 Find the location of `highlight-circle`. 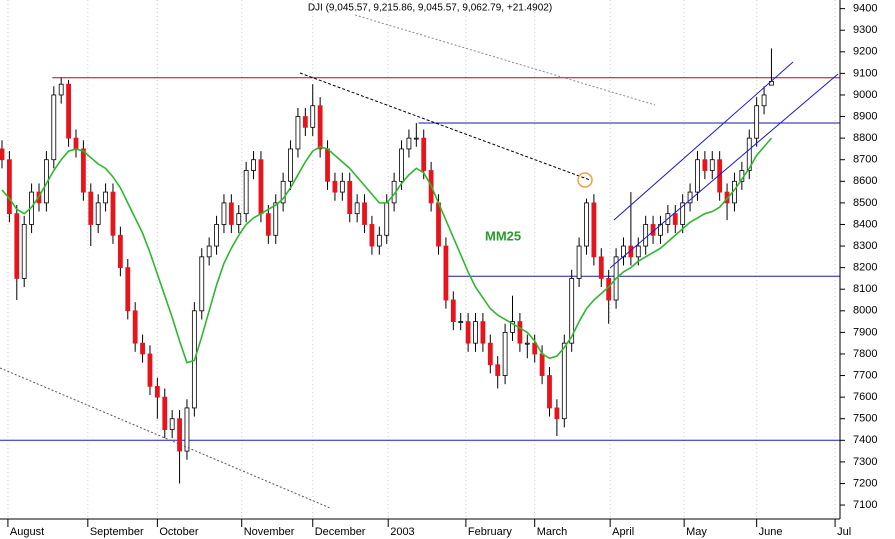

highlight-circle is located at coordinates (585, 180).